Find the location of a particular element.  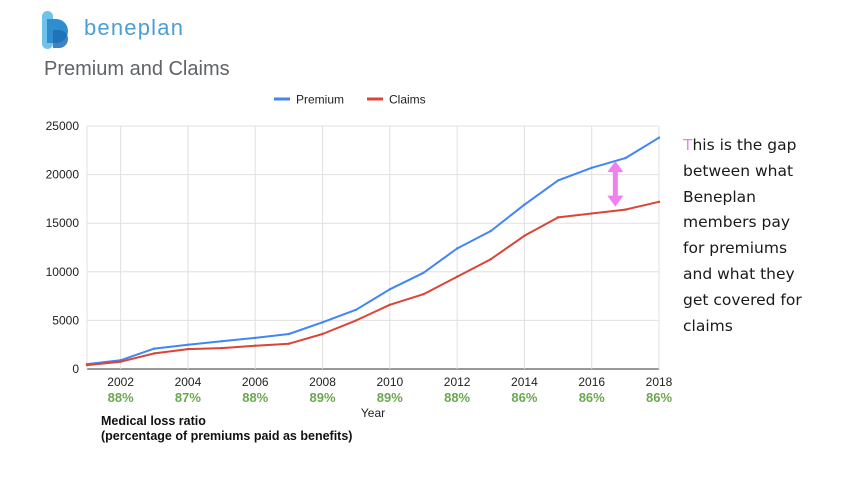

page-title: Premium and Claims is located at coordinates (137, 69).